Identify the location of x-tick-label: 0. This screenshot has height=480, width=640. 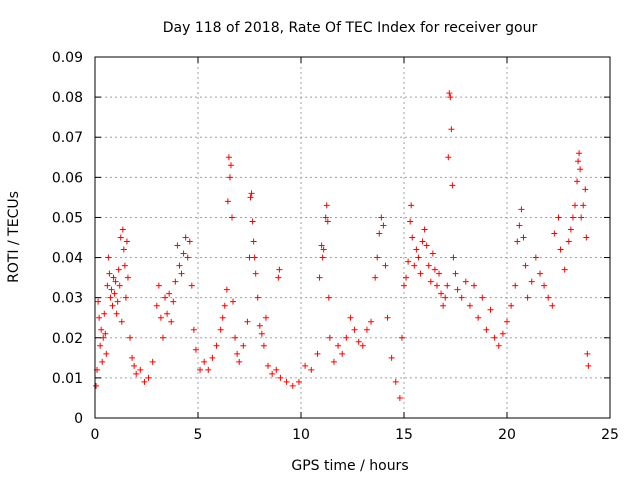
(95, 435).